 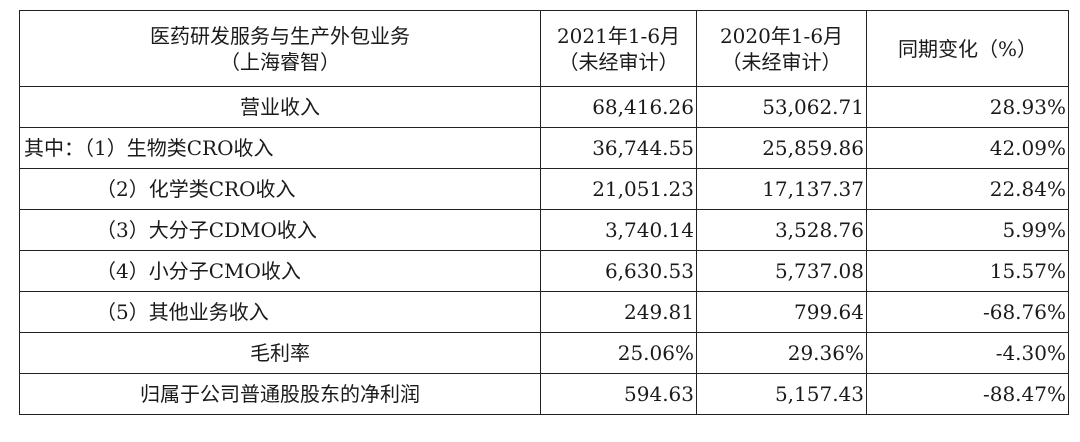 What do you see at coordinates (280, 148) in the screenshot?
I see `row-label: 其中：（1）生物类CRO收入` at bounding box center [280, 148].